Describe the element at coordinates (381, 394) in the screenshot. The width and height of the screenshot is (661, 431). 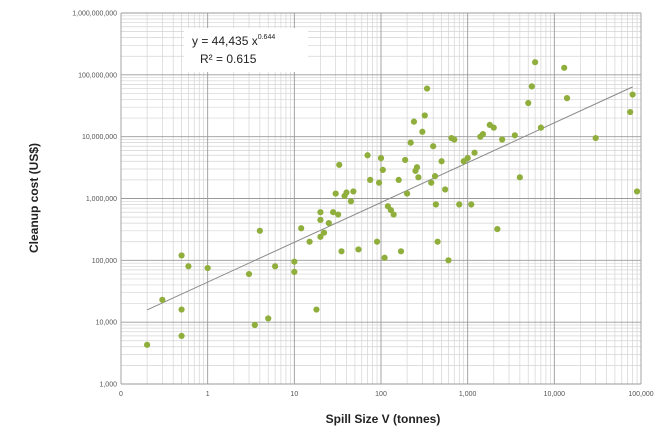
I see `x-tick-label: 100` at that location.